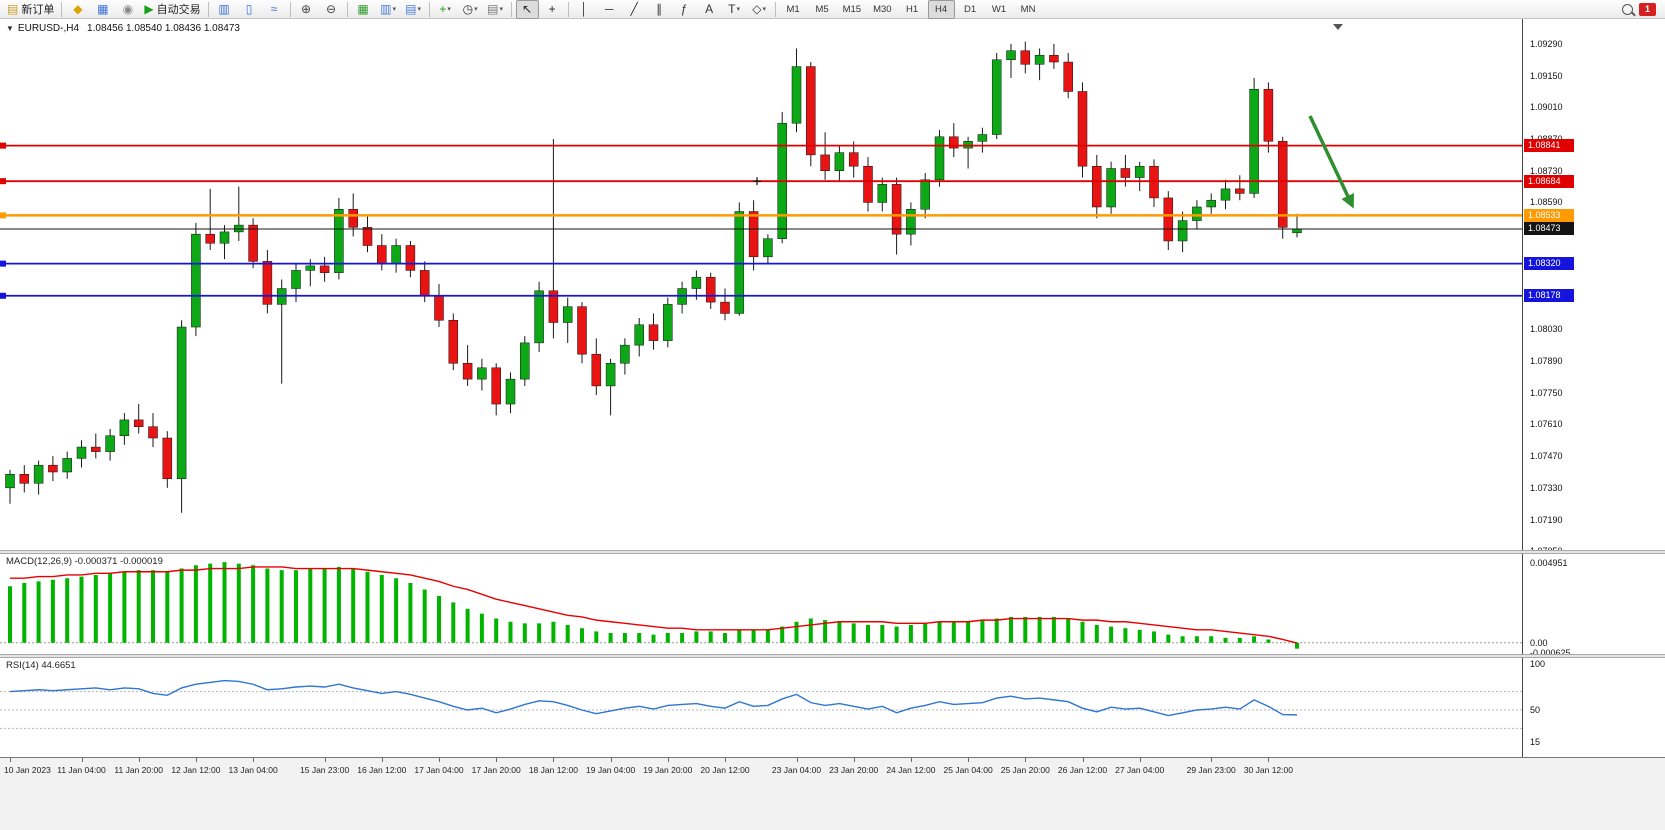 The width and height of the screenshot is (1665, 830). I want to click on zoom-out-button: ⊖, so click(331, 9).